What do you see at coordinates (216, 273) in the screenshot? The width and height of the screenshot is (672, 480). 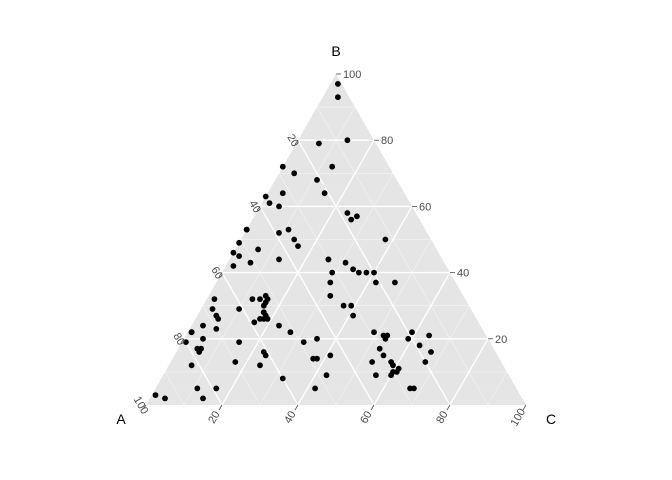 I see `tick-label-a: 60` at bounding box center [216, 273].